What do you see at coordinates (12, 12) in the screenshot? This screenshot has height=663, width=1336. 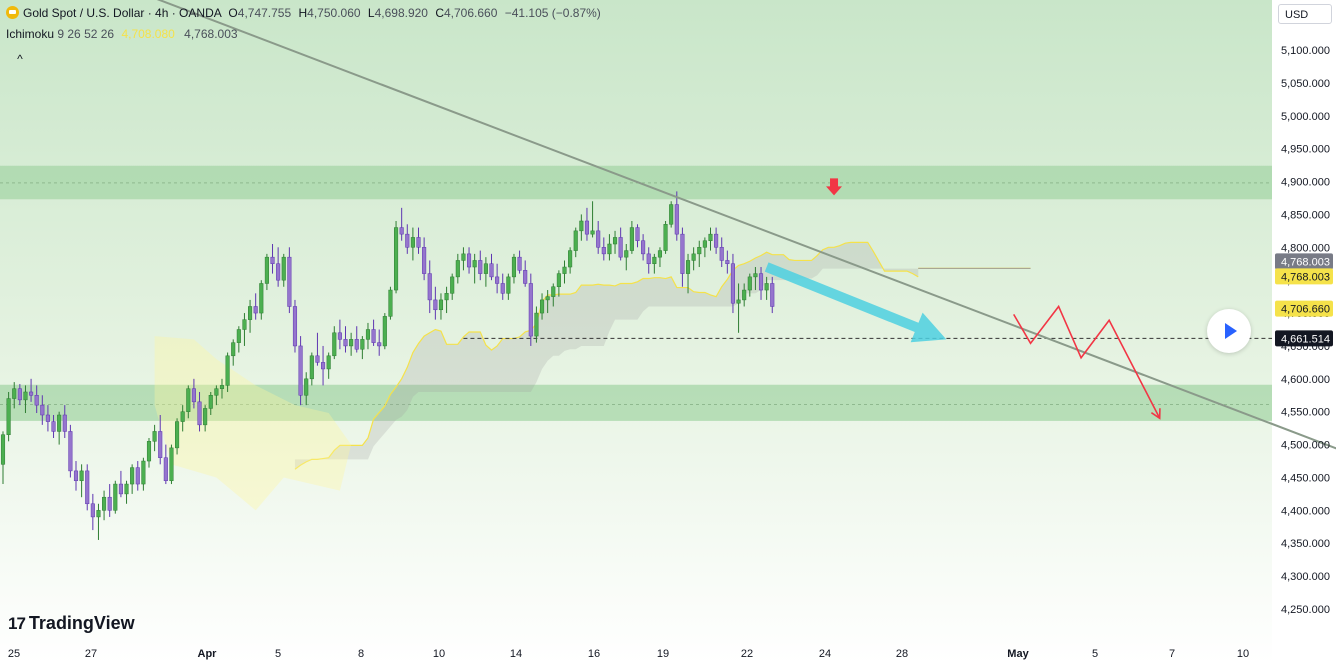 I see `gold-symbol-icon` at bounding box center [12, 12].